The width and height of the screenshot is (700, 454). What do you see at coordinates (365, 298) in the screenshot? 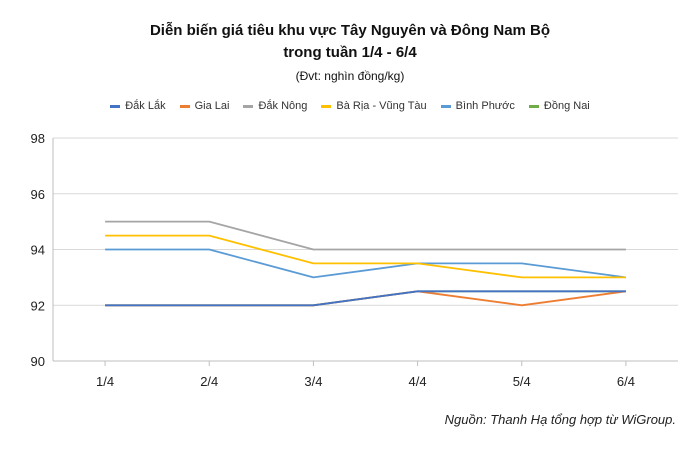
I see `series-line-dak-lak` at bounding box center [365, 298].